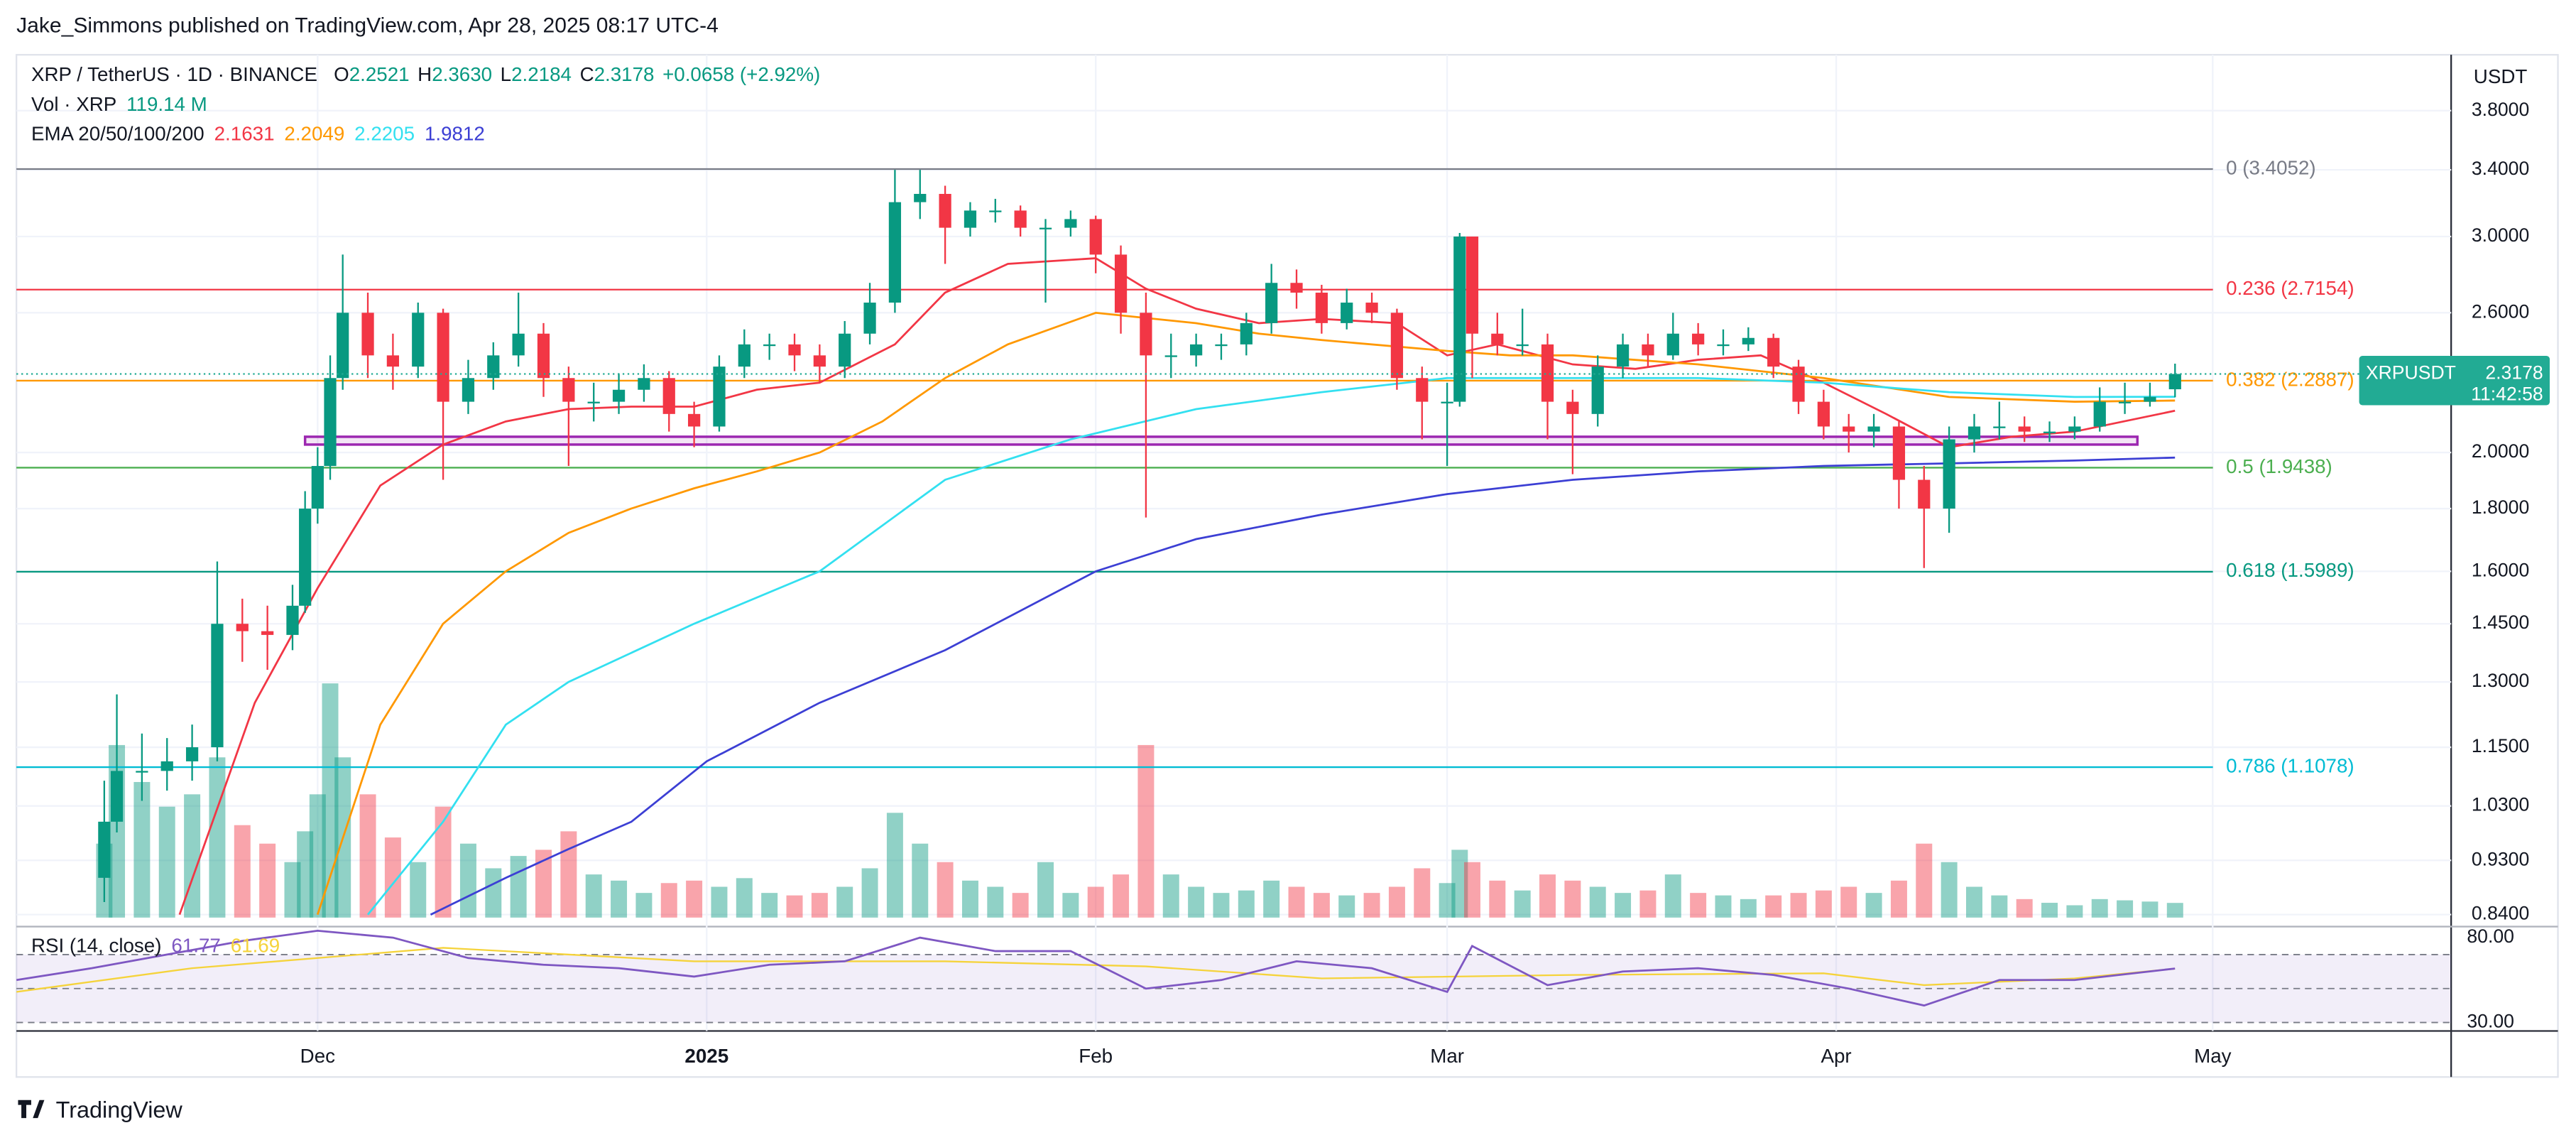 The image size is (2576, 1140). What do you see at coordinates (1234, 988) in the screenshot?
I see `rsi-band` at bounding box center [1234, 988].